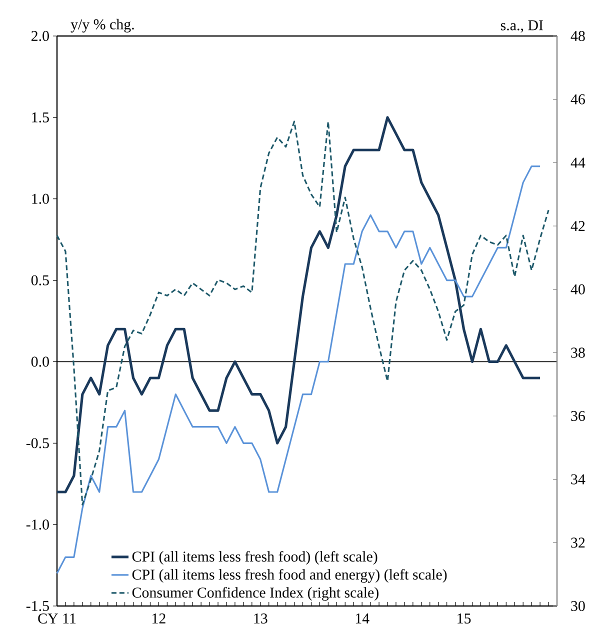 This screenshot has width=592, height=640. Describe the element at coordinates (578, 416) in the screenshot. I see `y2-tick-label: 36` at that location.